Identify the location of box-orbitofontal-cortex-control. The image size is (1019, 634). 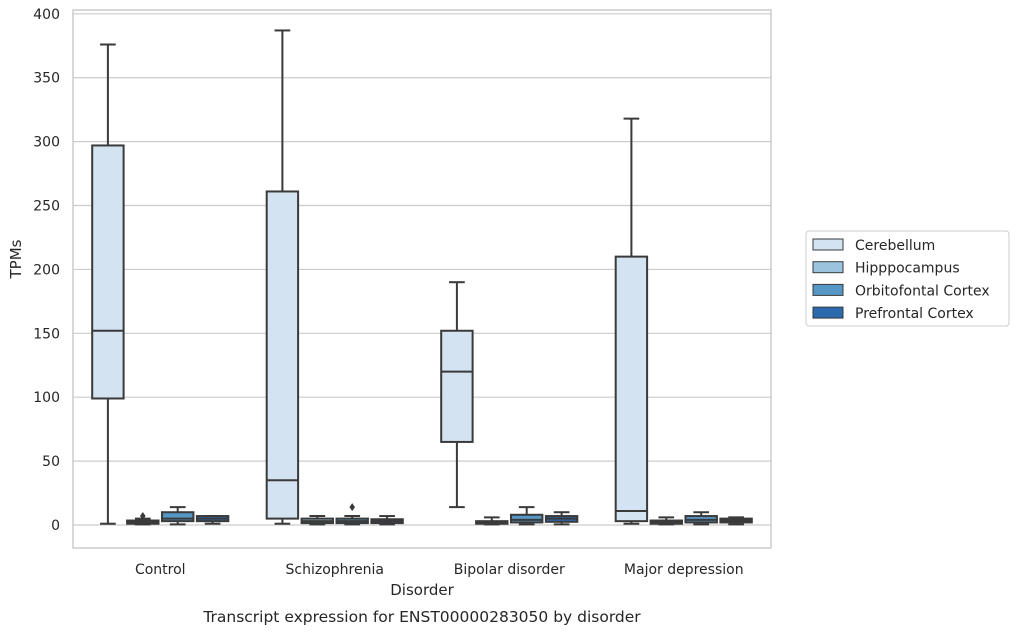
(177, 516).